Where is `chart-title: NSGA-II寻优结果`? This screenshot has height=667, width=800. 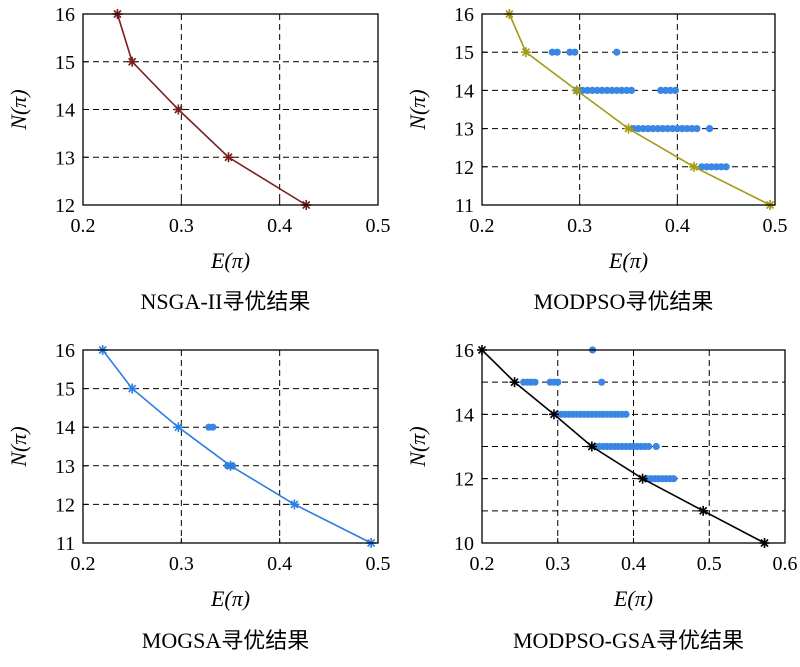
chart-title: NSGA-II寻优结果 is located at coordinates (226, 301).